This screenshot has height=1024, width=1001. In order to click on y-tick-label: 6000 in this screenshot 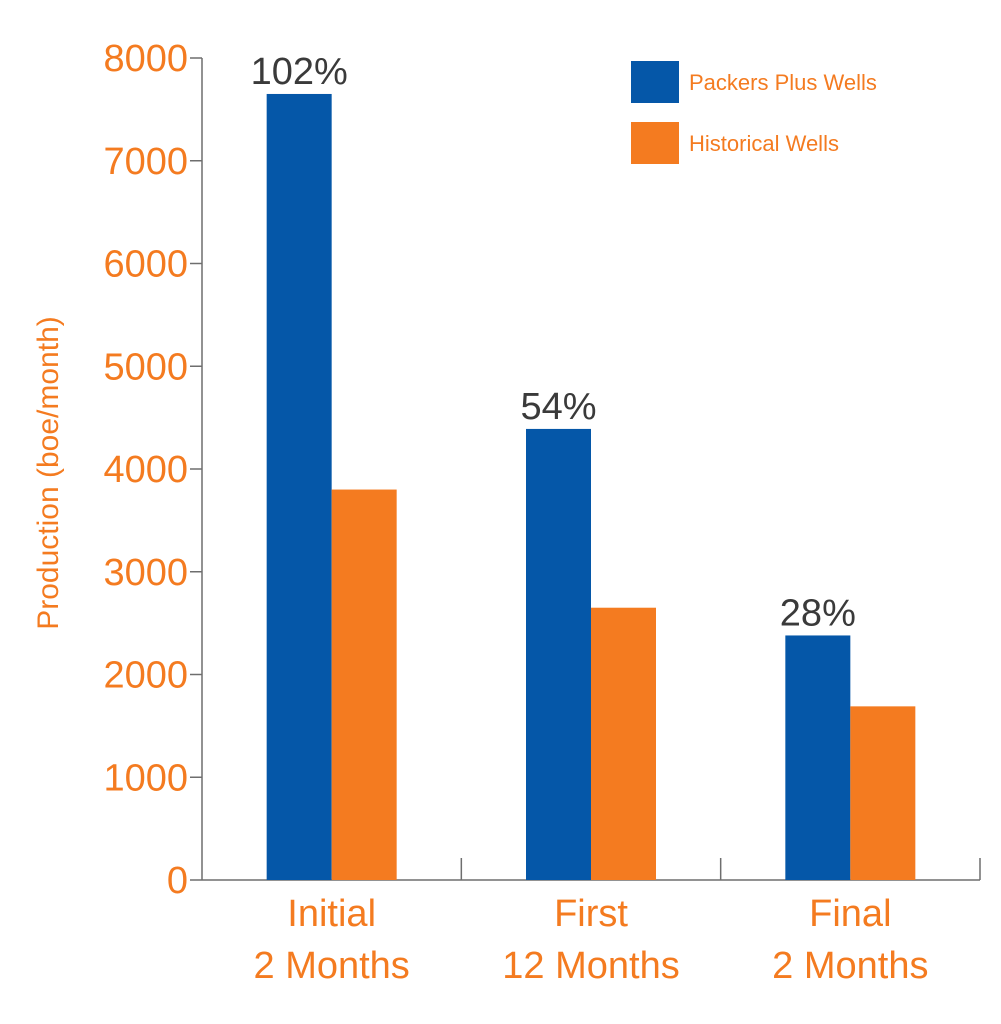, I will do `click(145, 265)`.